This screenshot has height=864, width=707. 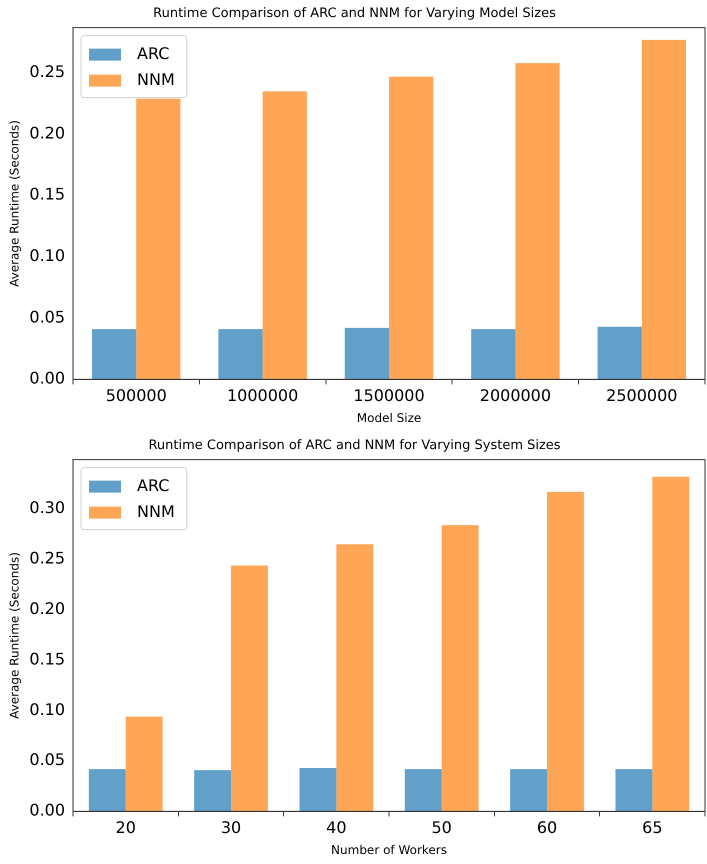 I want to click on y-tick-label: 0.30, so click(x=47, y=508).